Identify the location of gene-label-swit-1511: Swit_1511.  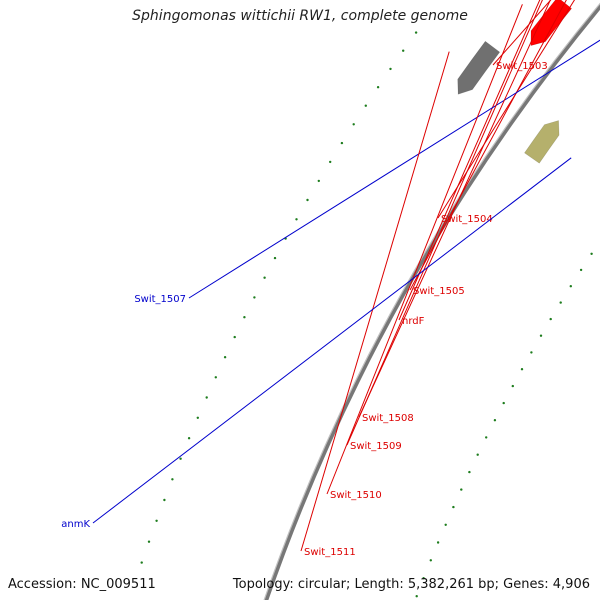
(330, 552).